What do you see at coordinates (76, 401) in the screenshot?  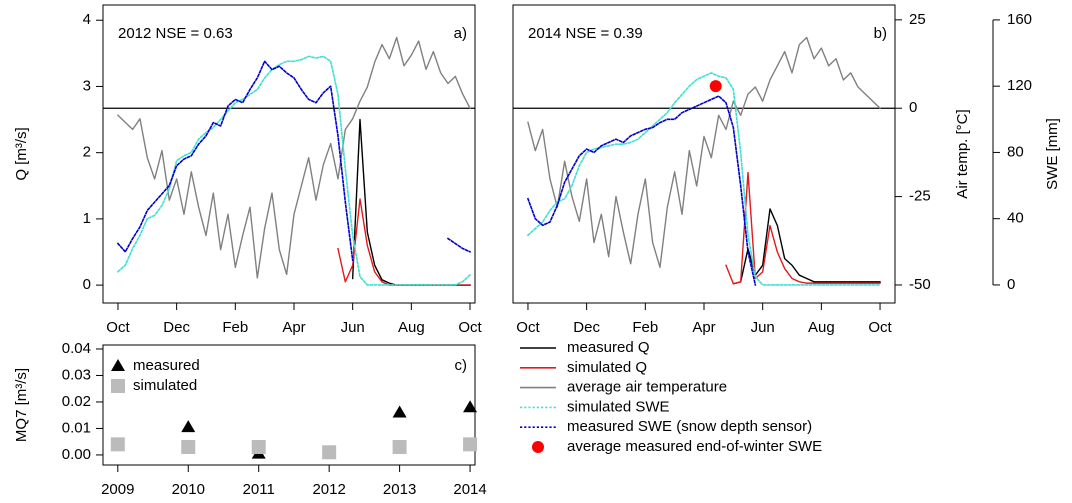 I see `y-tick-label: 0.02` at bounding box center [76, 401].